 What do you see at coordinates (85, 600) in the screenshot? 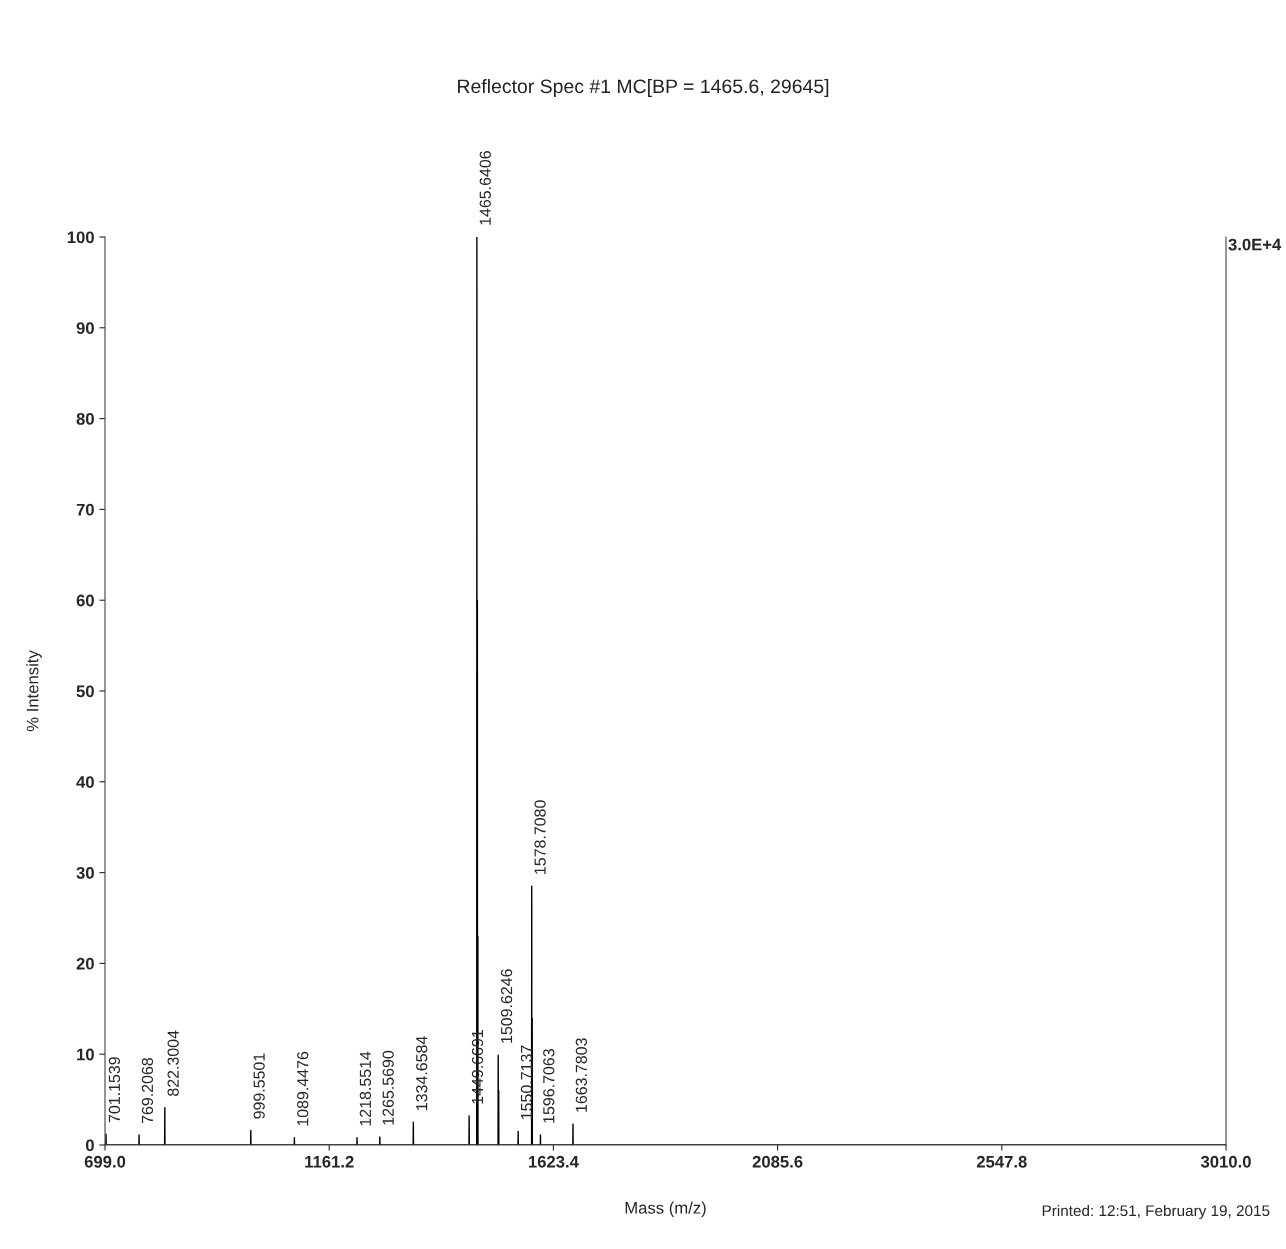
I see `y-tick-label: 60` at bounding box center [85, 600].